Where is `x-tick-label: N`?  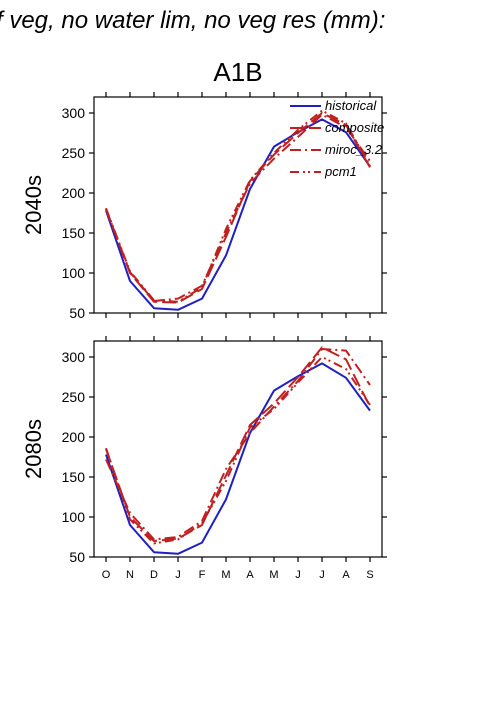 x-tick-label: N is located at coordinates (130, 575).